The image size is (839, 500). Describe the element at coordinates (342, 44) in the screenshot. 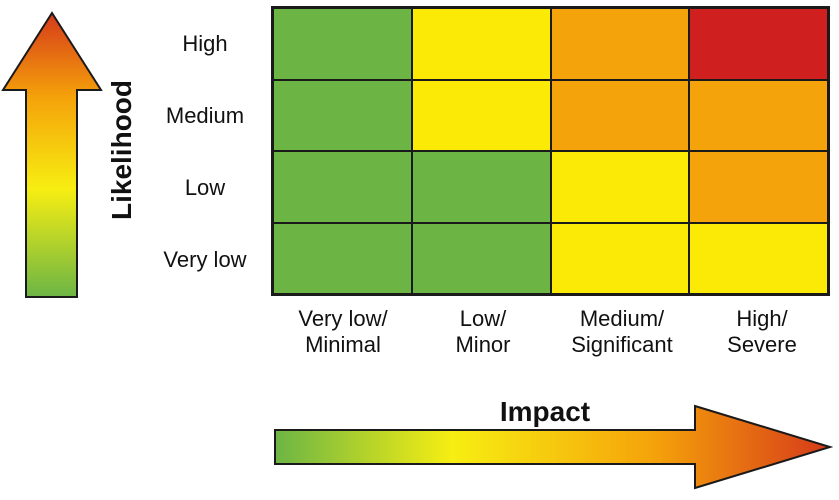

I see `cell-high-likelihood-very-low-impact` at that location.